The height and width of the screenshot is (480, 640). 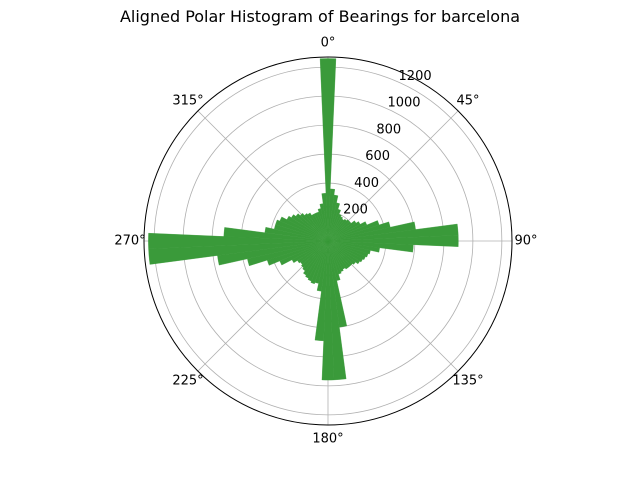 I want to click on theta-tick-label-180: 180°, so click(x=327, y=439).